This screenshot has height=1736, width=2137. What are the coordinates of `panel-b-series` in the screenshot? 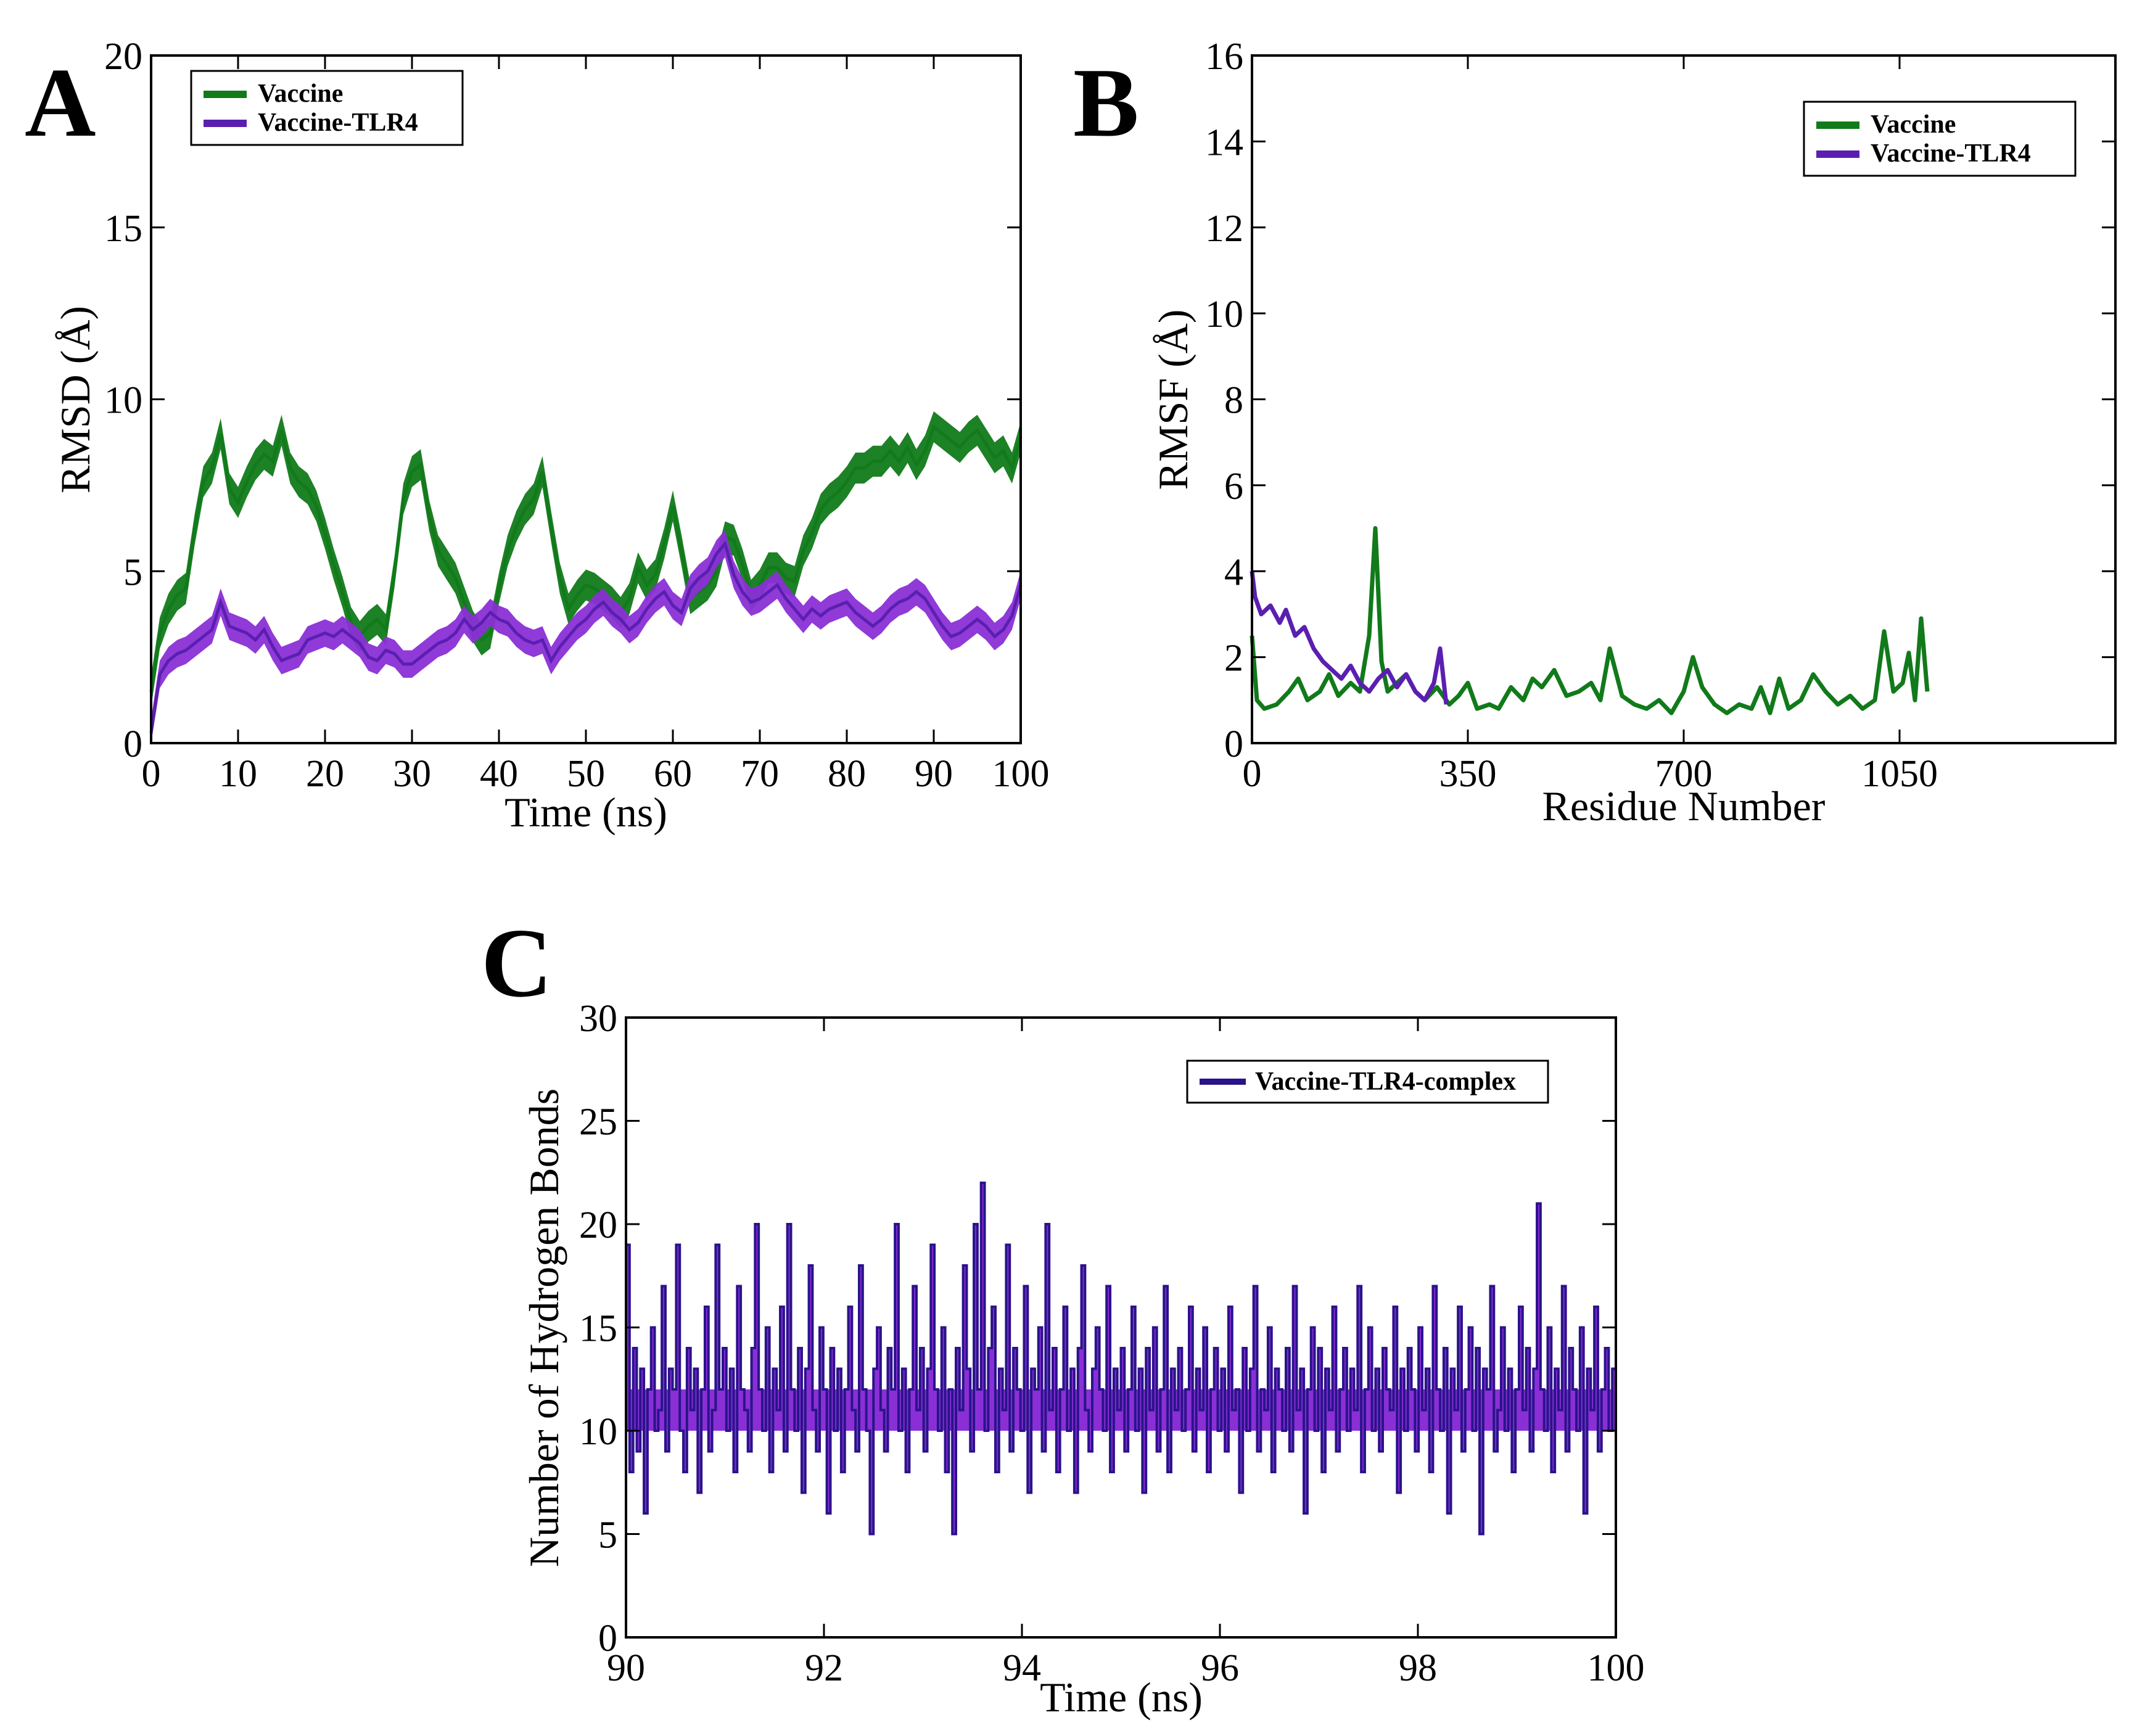 It's located at (1590, 620).